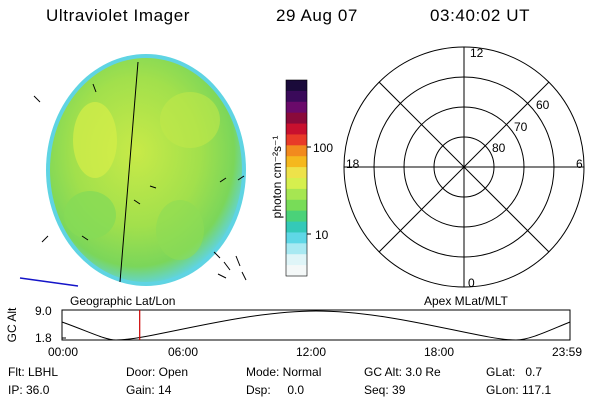  I want to click on date-label: 29 Aug 07, so click(317, 15).